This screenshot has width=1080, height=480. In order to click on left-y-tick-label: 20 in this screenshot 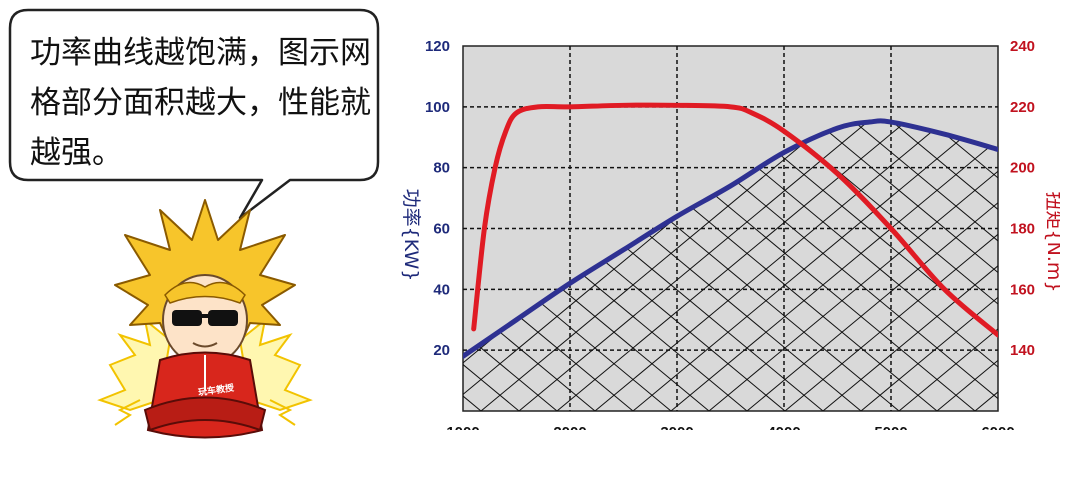, I will do `click(441, 350)`.